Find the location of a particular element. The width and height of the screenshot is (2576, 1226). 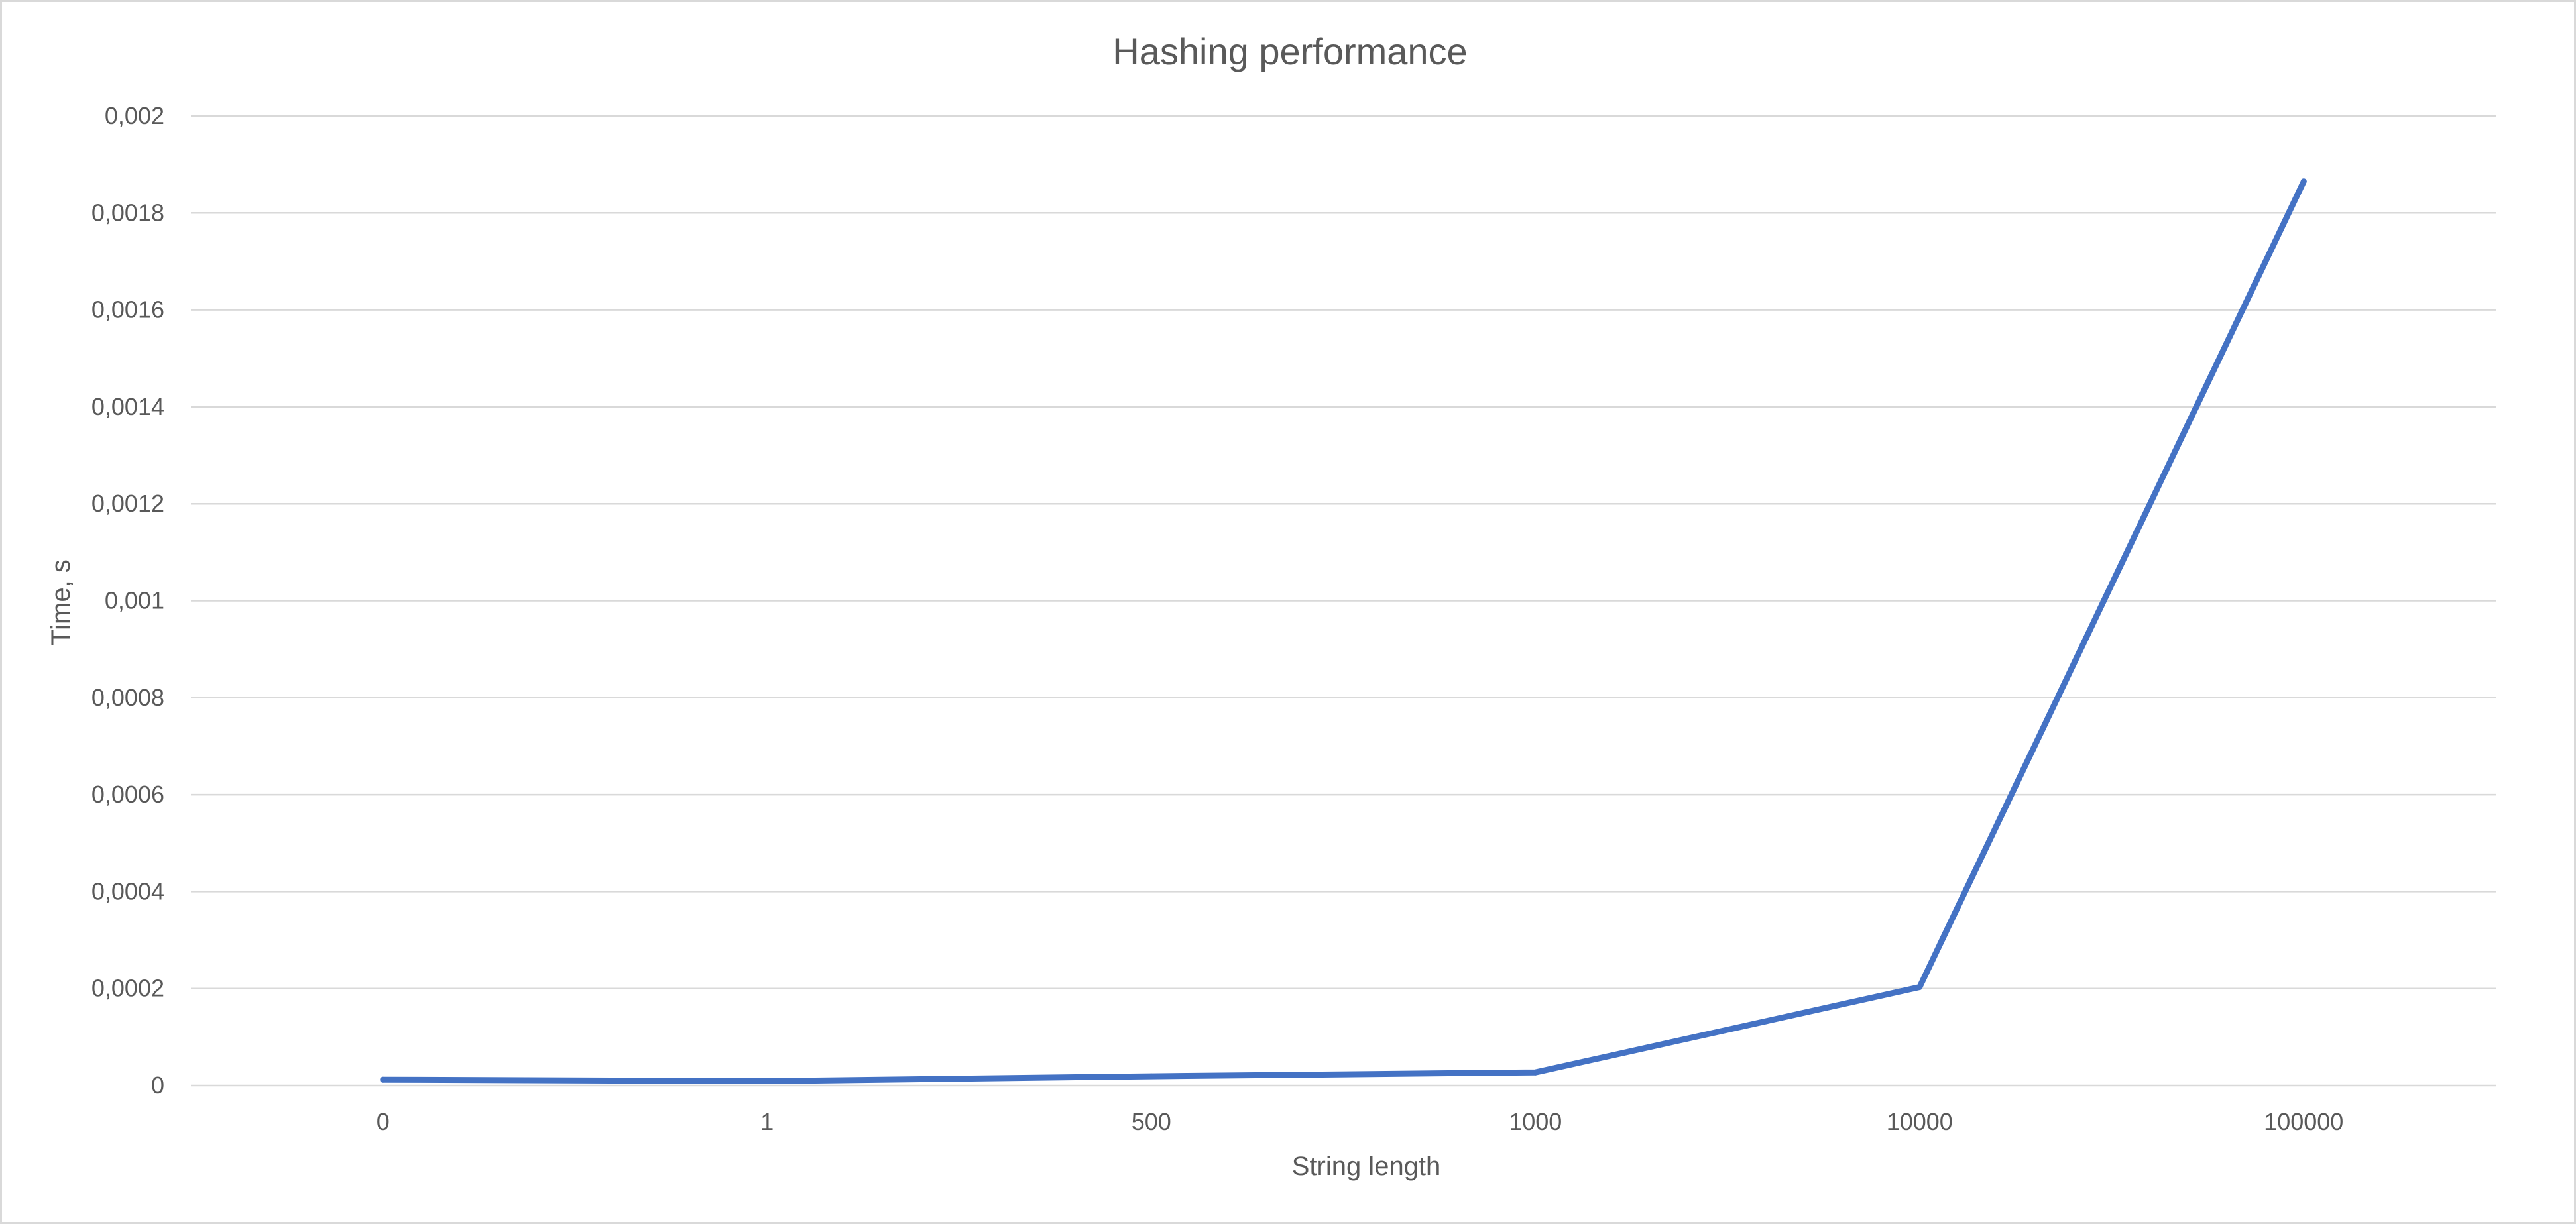

y-tick-label: 0,0004 is located at coordinates (128, 891).